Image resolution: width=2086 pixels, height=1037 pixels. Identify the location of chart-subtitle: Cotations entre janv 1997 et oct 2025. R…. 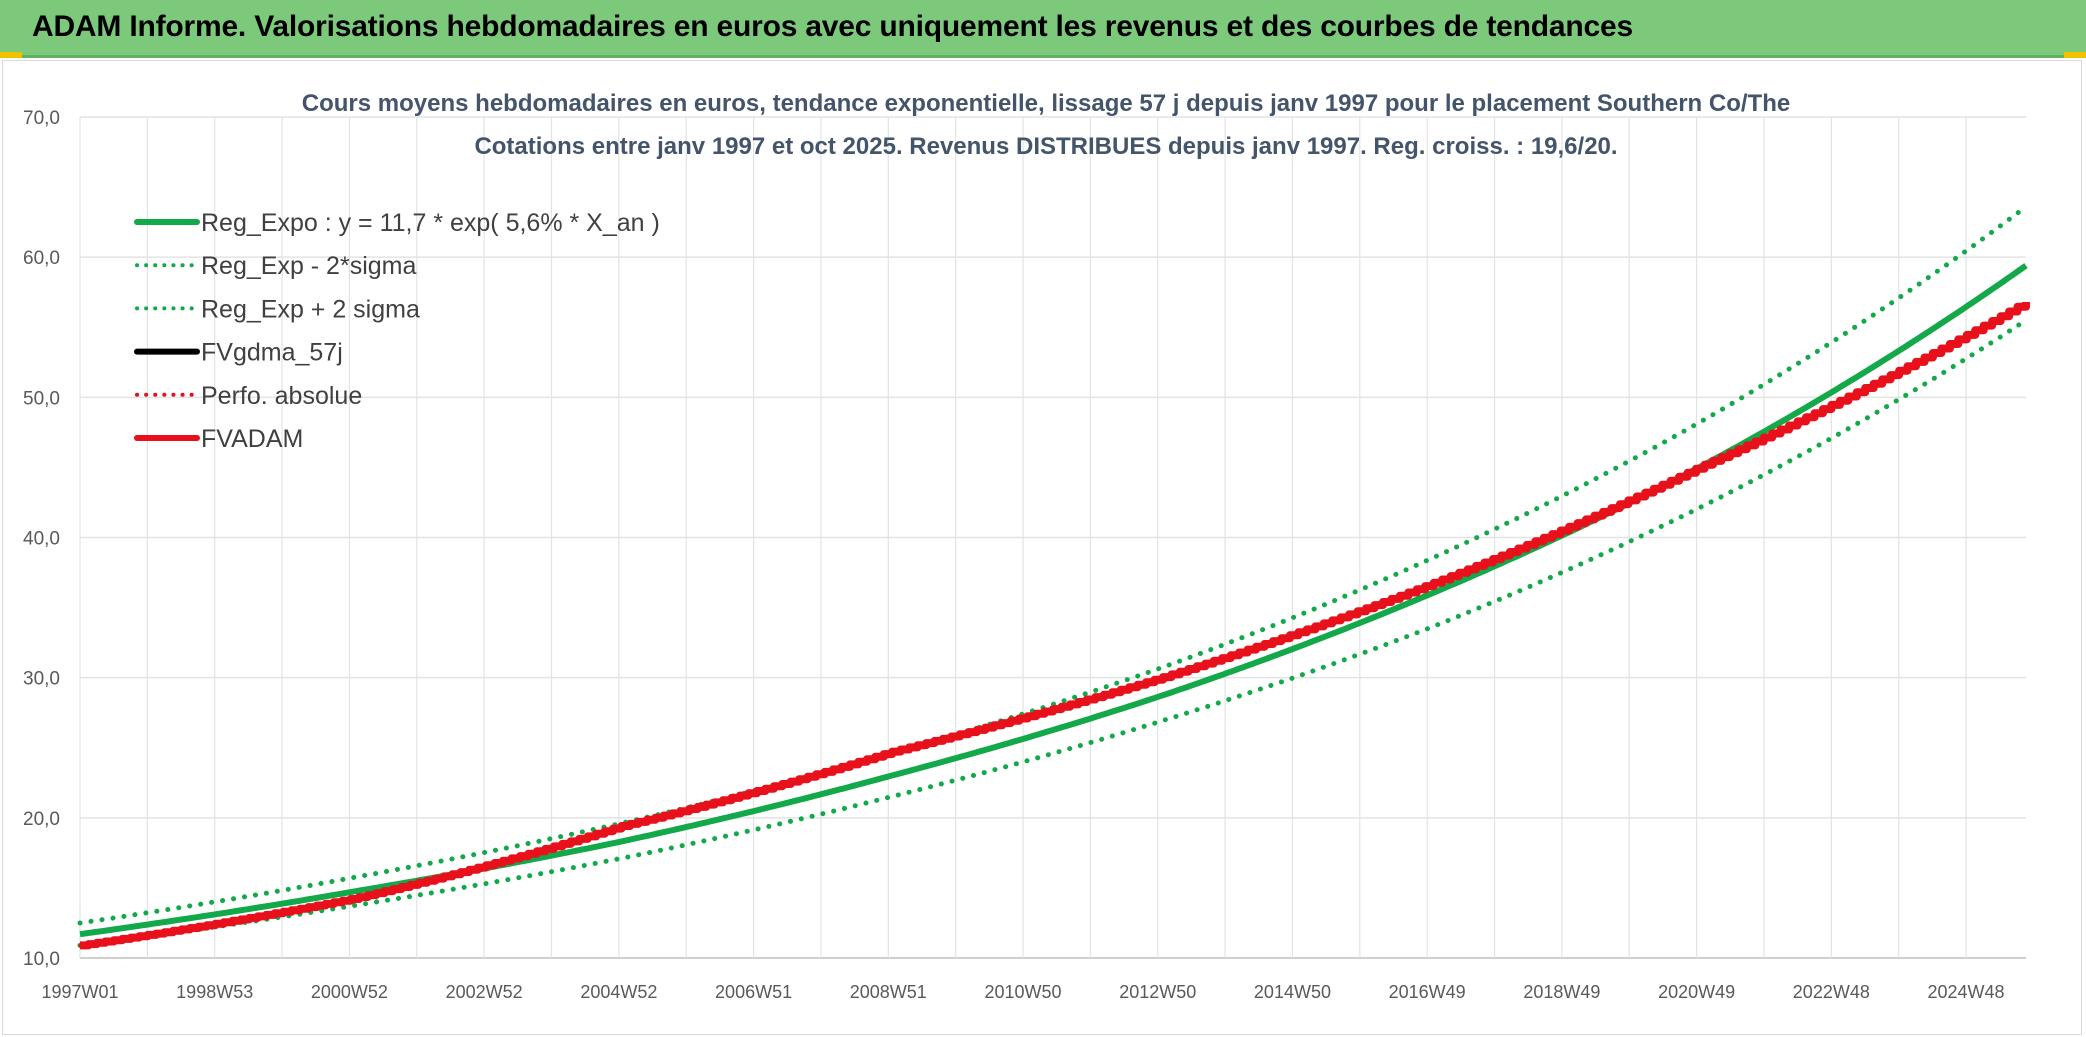
(1045, 146).